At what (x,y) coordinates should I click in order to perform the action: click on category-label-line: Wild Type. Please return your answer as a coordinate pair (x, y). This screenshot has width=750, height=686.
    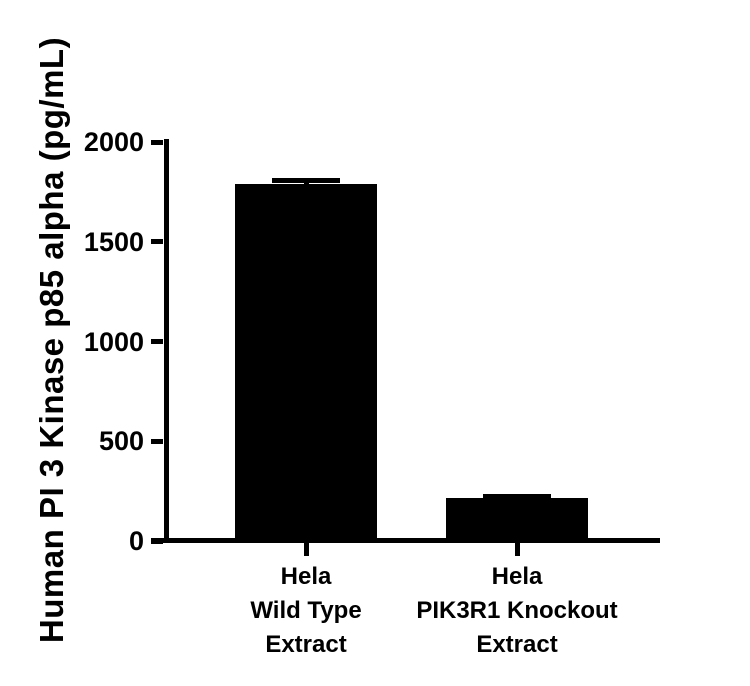
    Looking at the image, I should click on (306, 610).